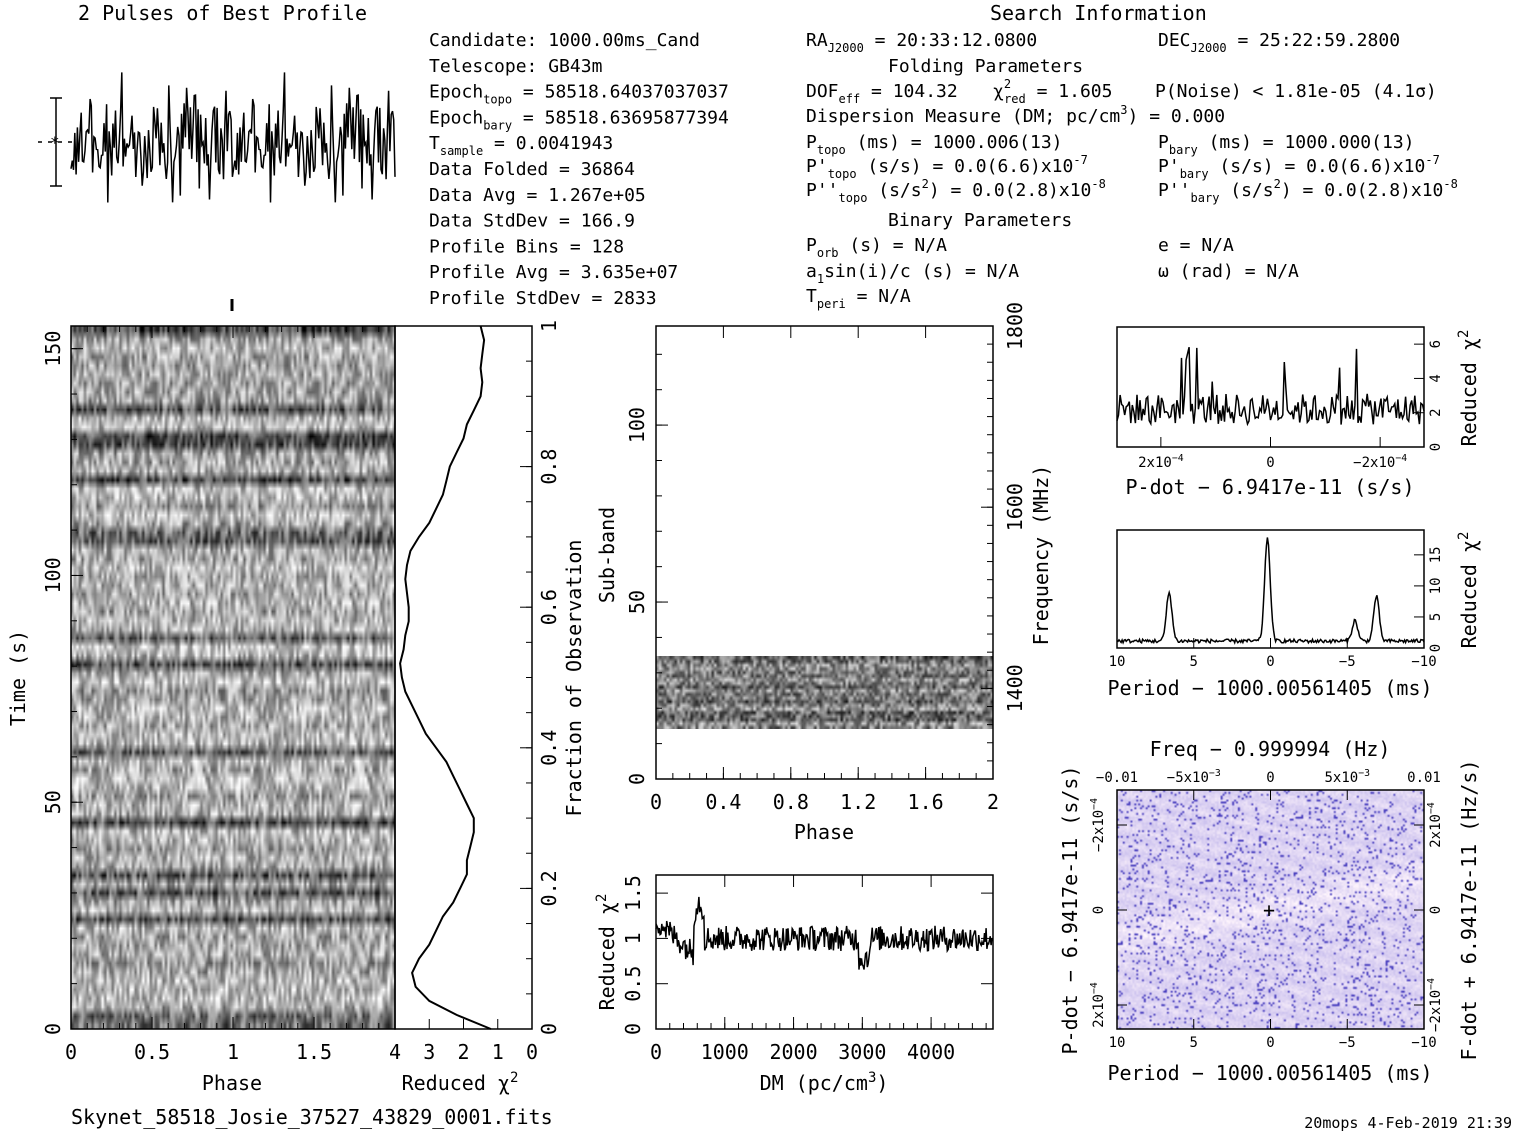 Image resolution: width=1517 pixels, height=1133 pixels. Describe the element at coordinates (532, 1052) in the screenshot. I see `chi2-tick-label: 0` at that location.